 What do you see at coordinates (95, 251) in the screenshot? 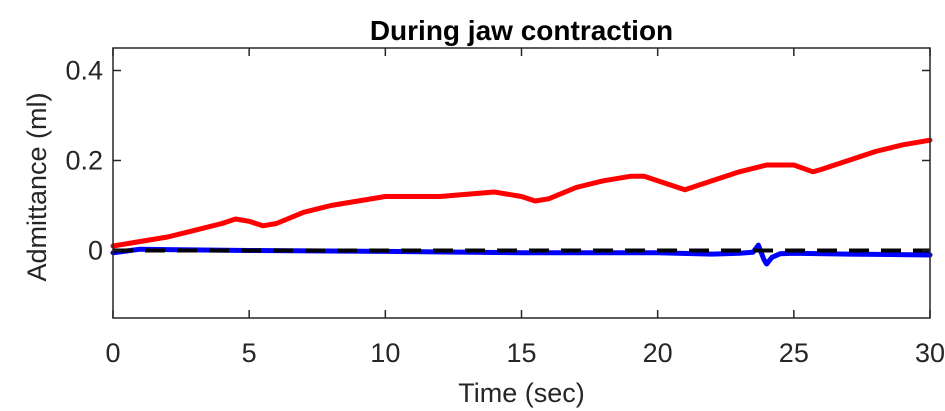
I see `y-tick-label: 0` at bounding box center [95, 251].